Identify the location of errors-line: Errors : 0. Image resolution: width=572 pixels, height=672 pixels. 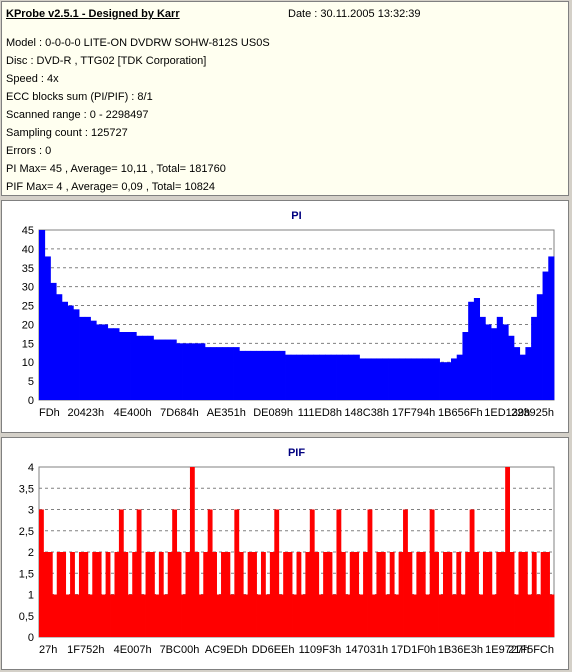
(29, 151).